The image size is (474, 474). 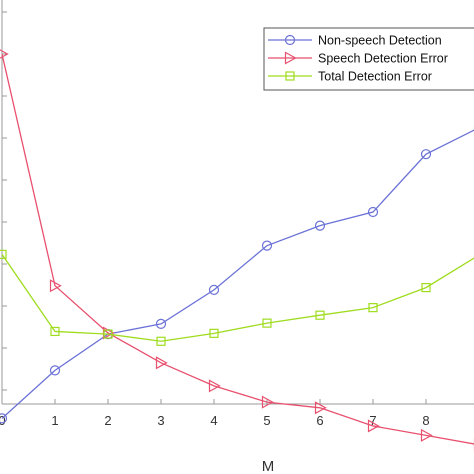 I want to click on x-tick-label: 7, so click(x=372, y=420).